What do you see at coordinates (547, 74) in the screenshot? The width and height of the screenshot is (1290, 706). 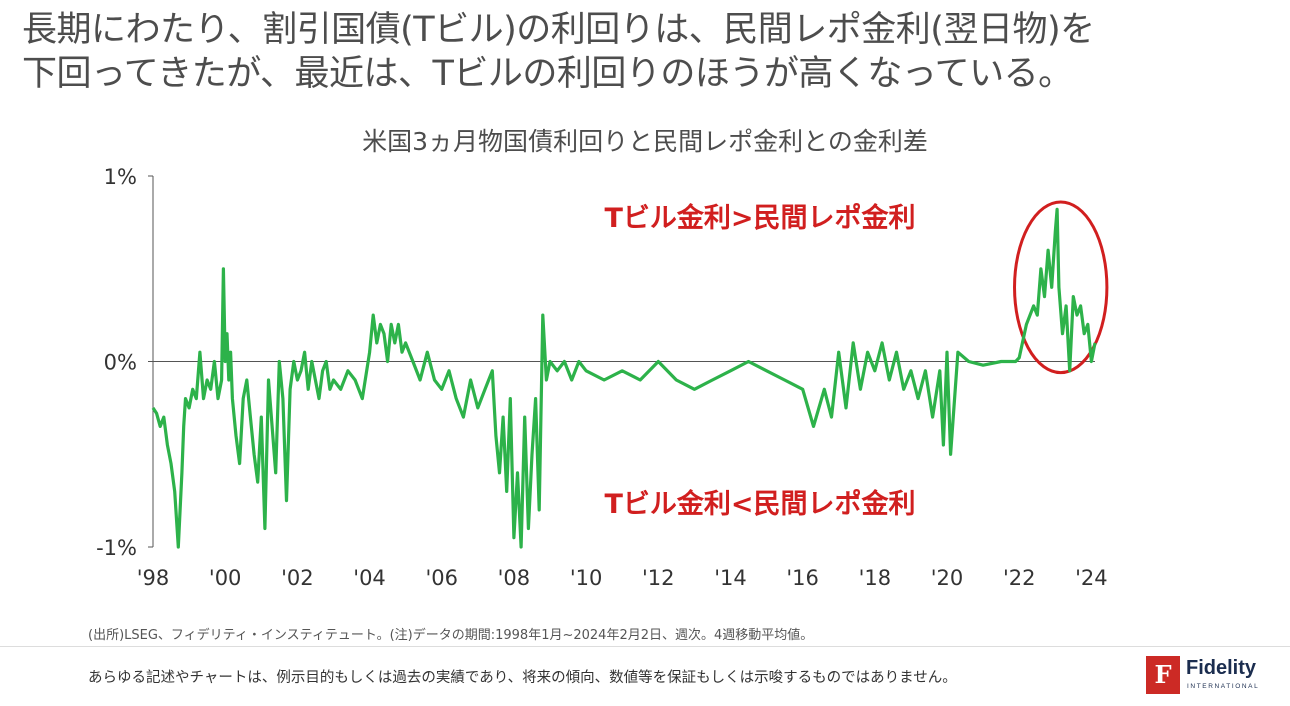 I see `headline-line-2: 下回ってきたが、最近は、Tビルの利回りのほうが高くなっている。` at bounding box center [547, 74].